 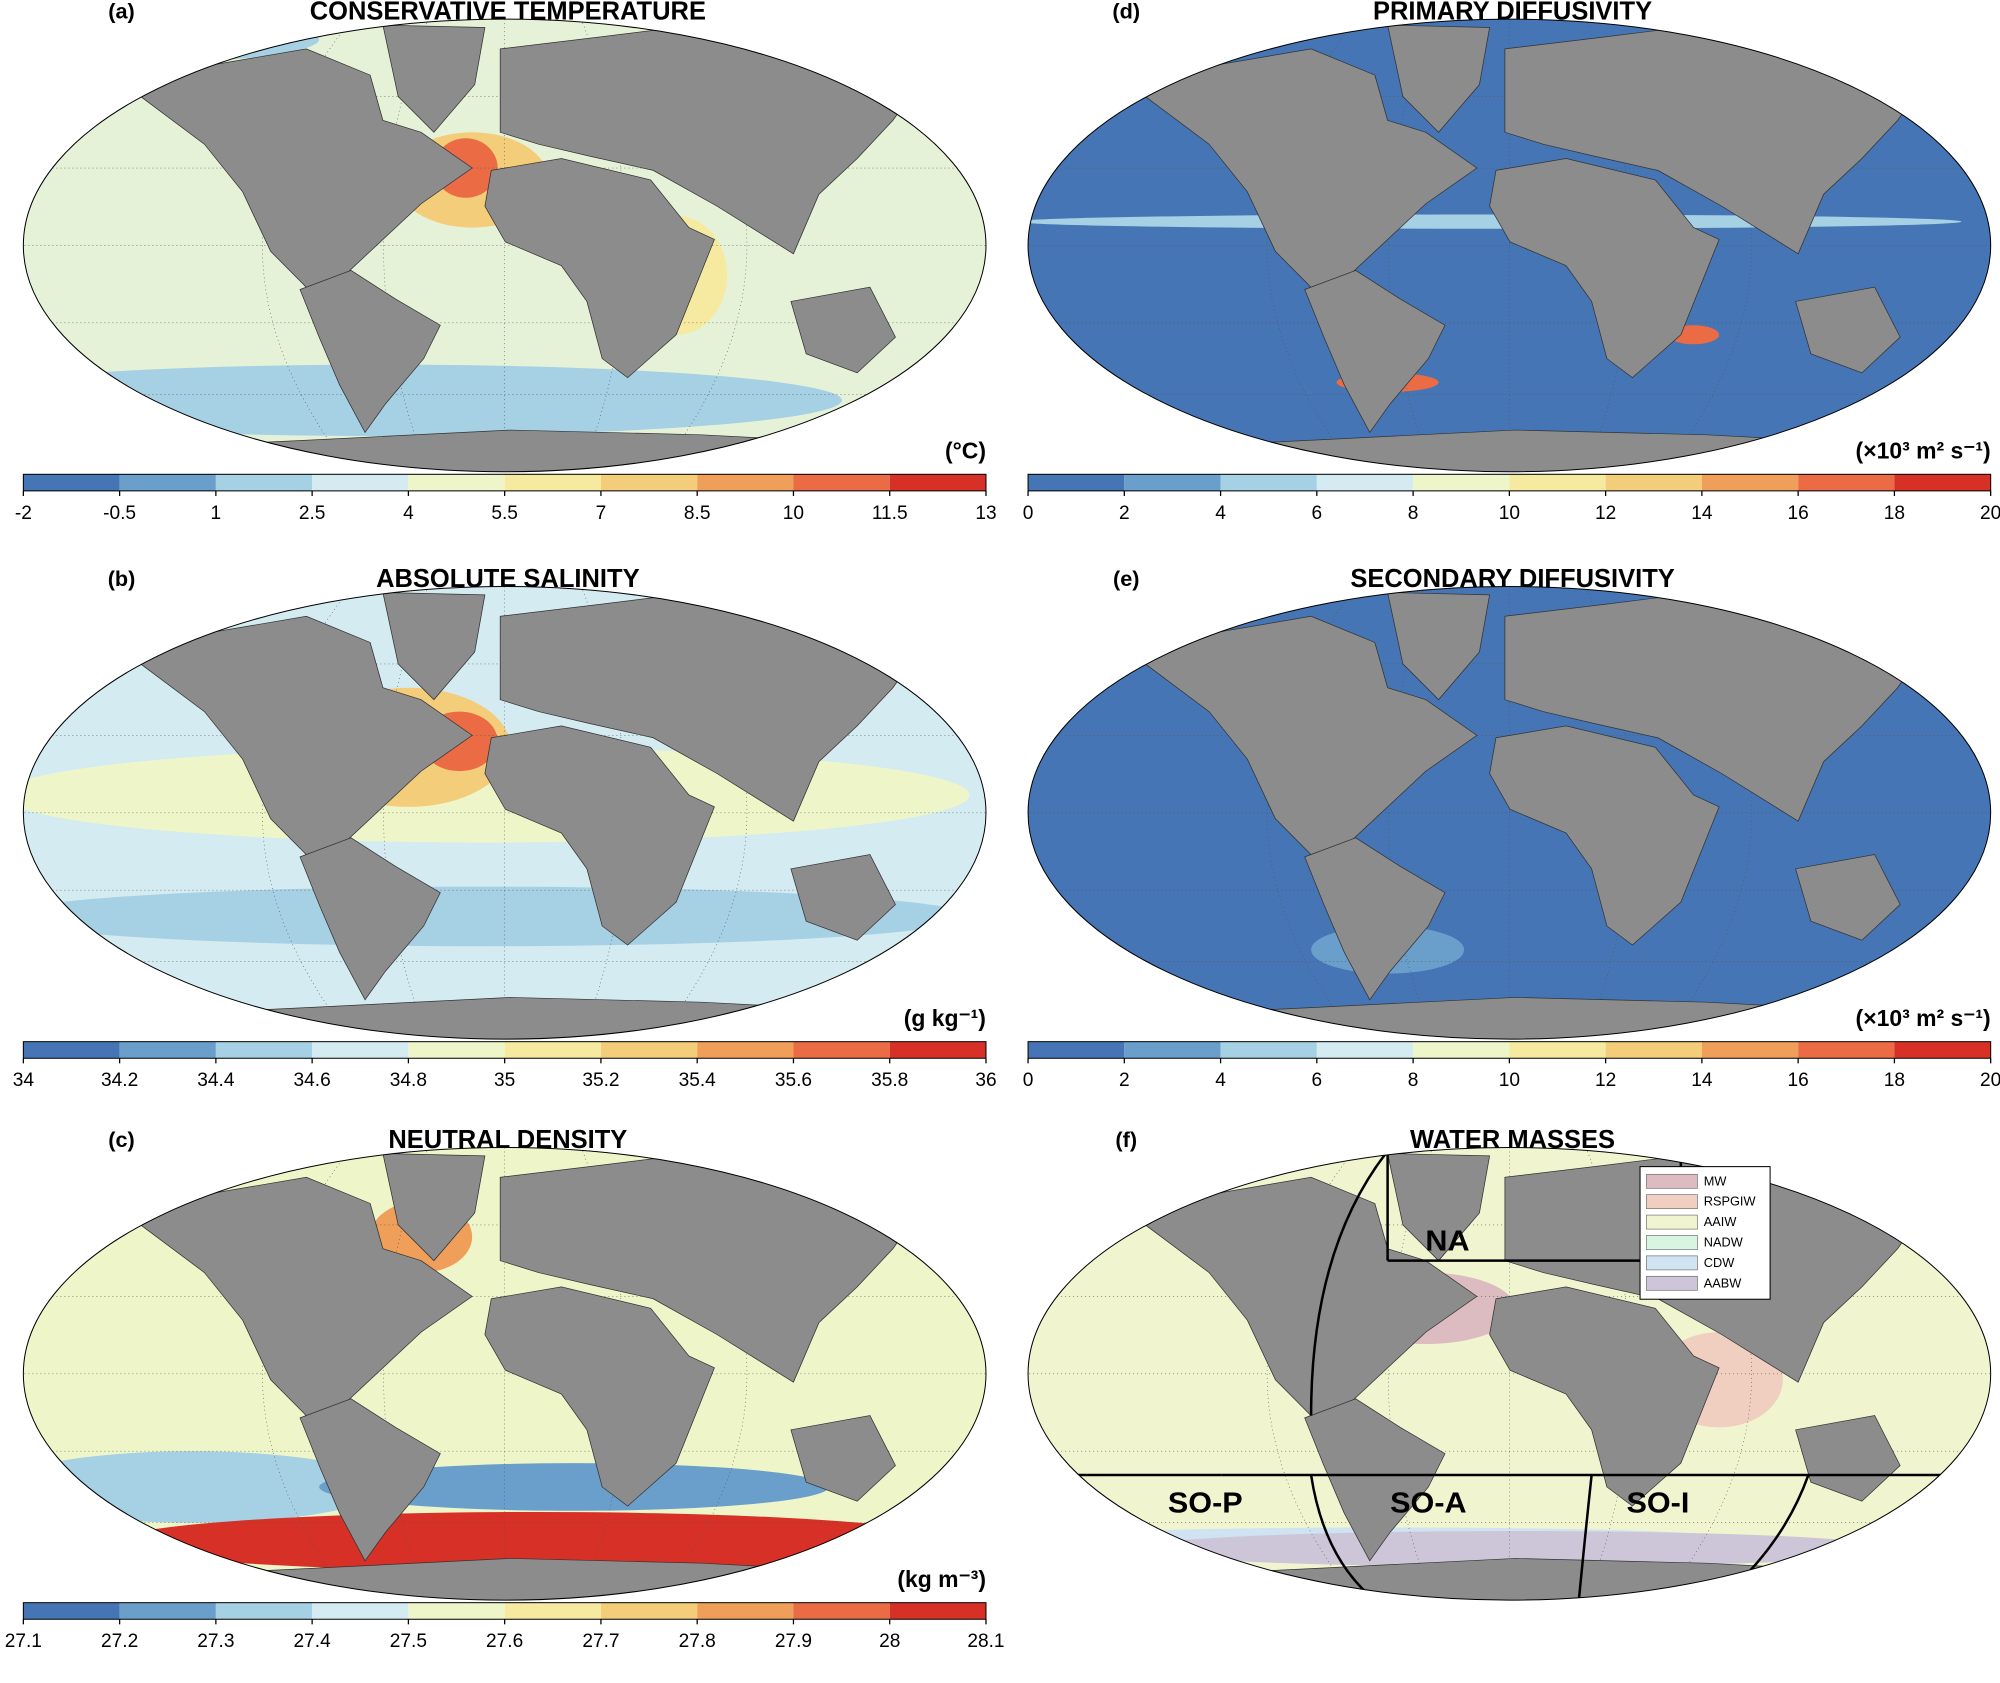 I want to click on colorbar-tick-label: 13, so click(x=985, y=513).